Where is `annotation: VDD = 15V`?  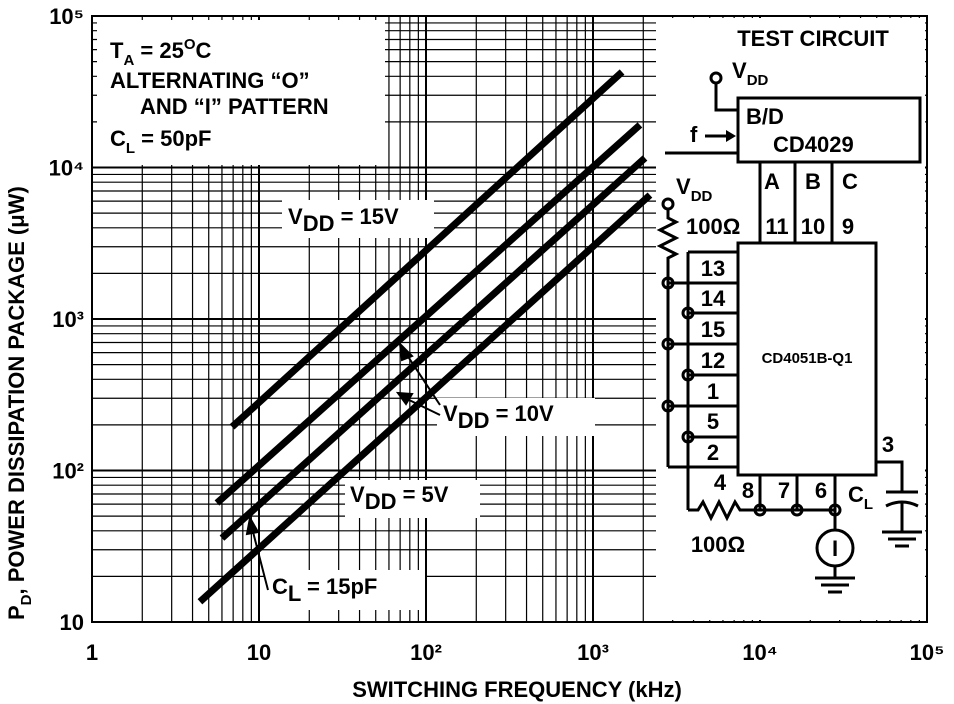 annotation: VDD = 15V is located at coordinates (343, 220).